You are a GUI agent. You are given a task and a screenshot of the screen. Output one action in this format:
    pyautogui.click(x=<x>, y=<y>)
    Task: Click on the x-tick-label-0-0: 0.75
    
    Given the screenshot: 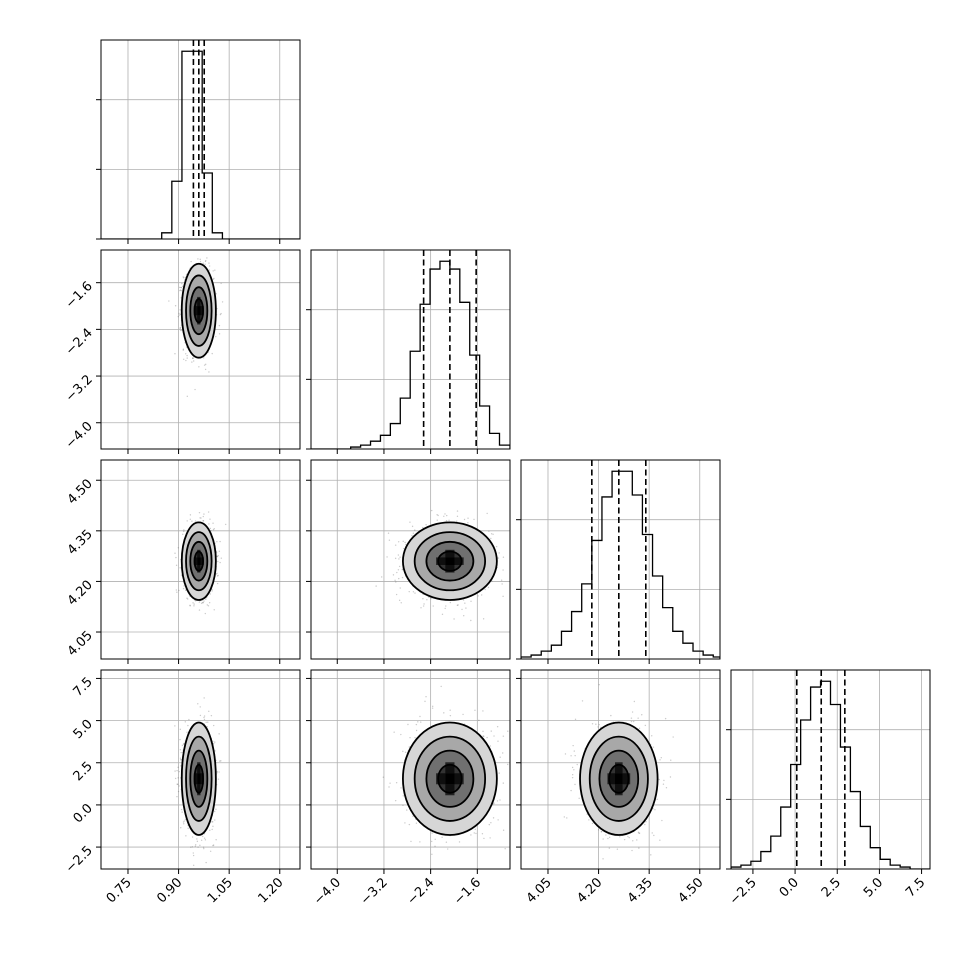 What is the action you would take?
    pyautogui.click(x=119, y=890)
    